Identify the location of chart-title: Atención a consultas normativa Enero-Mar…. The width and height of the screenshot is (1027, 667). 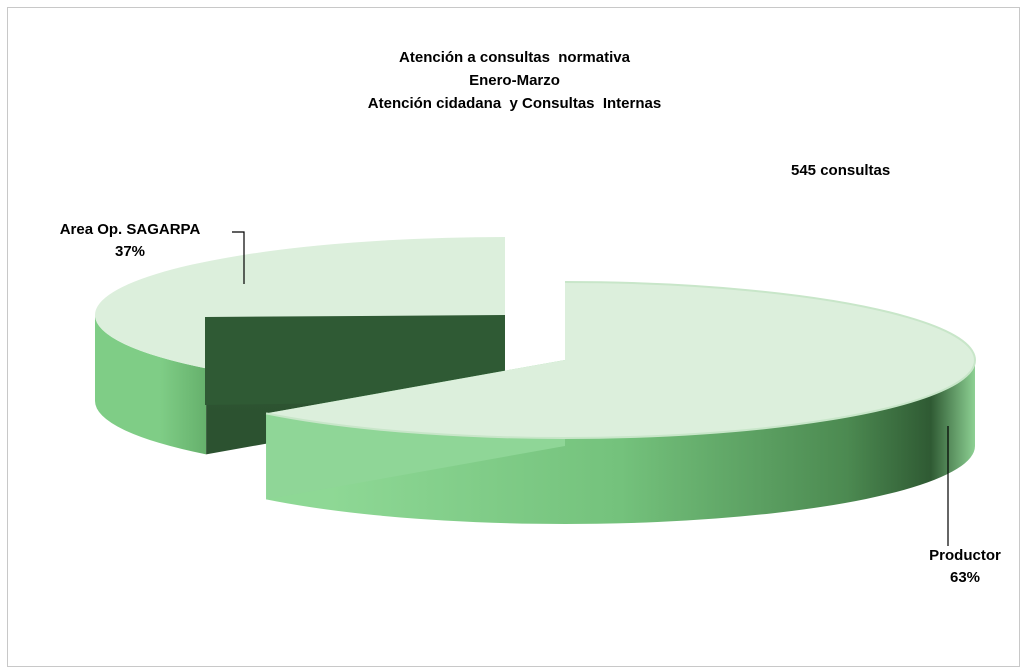
(514, 80).